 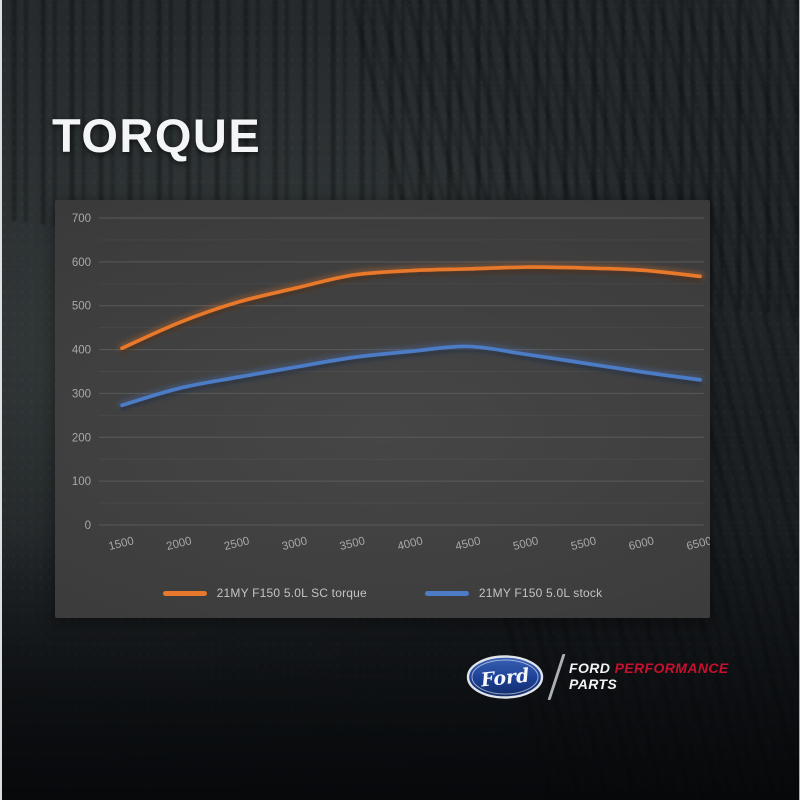 I want to click on performance-word: PERFORMANCE, so click(x=671, y=668).